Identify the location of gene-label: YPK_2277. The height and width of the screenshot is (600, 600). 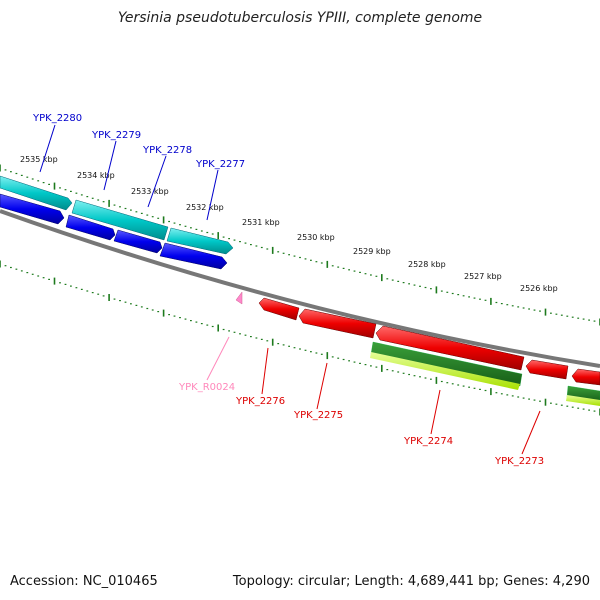
(220, 164).